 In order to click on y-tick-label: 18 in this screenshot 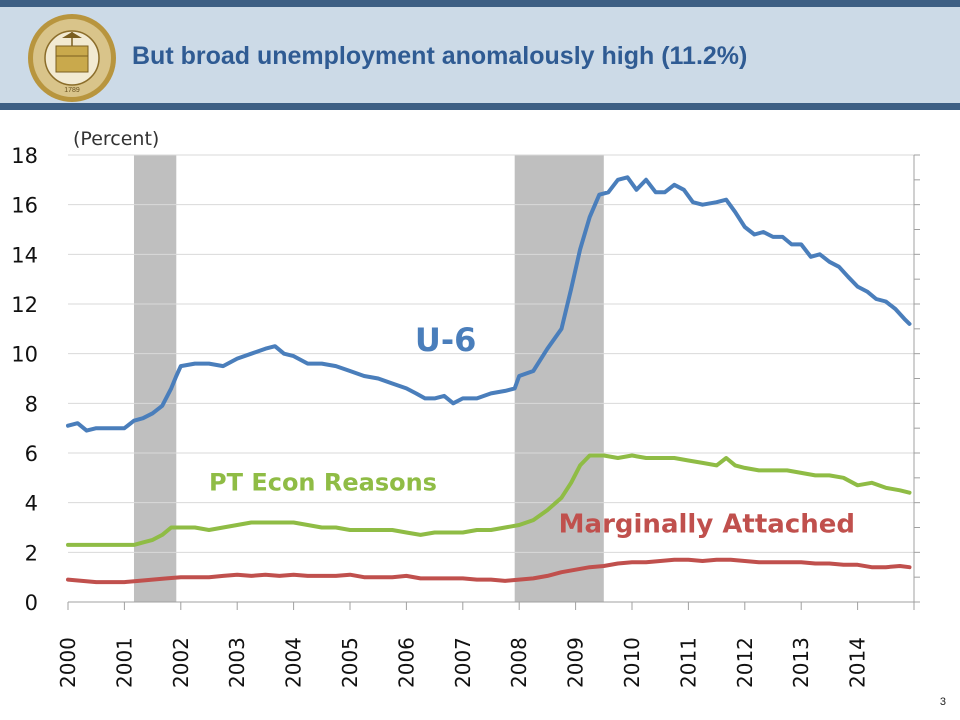, I will do `click(24, 156)`.